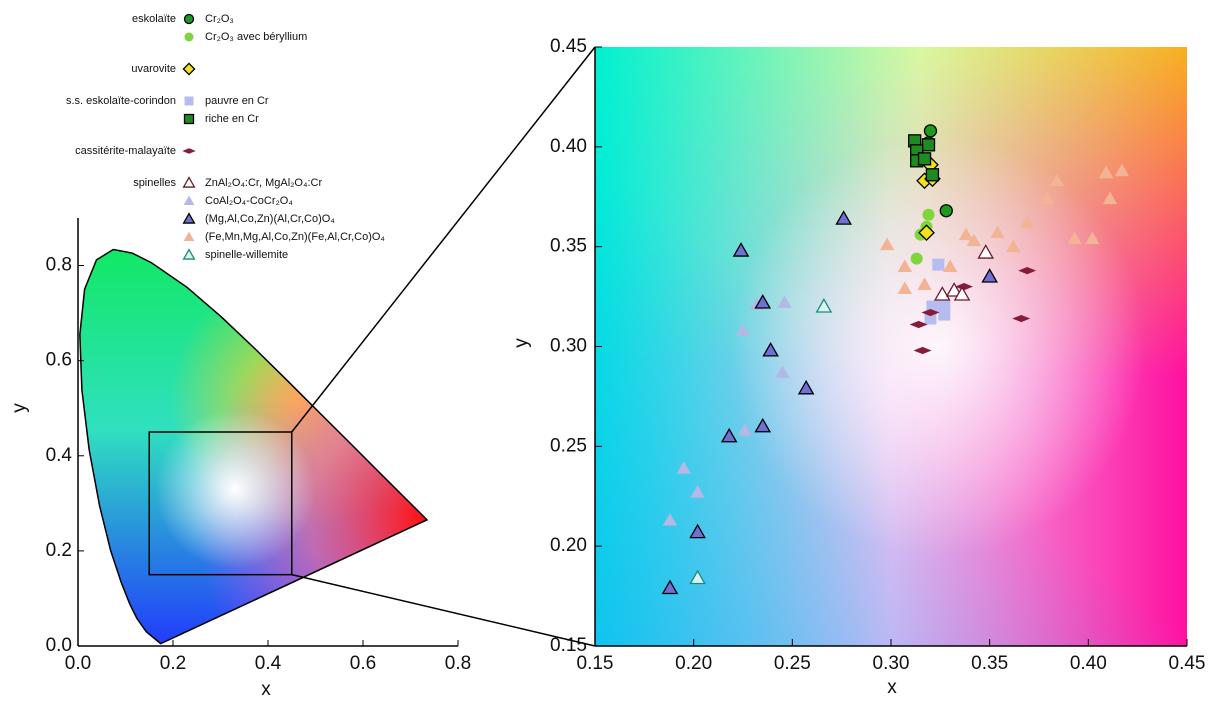  Describe the element at coordinates (568, 346) in the screenshot. I see `y-tick-label: 0.30` at that location.